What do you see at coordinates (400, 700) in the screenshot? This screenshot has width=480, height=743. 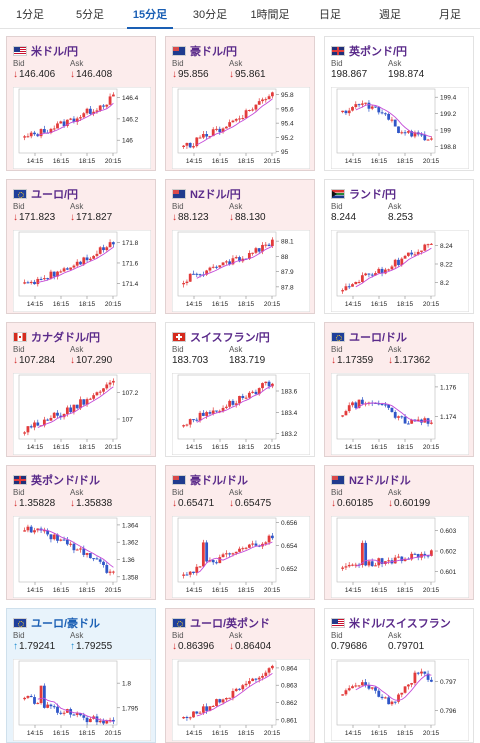 I see `price-chart: 0.797 0.796 14:15 16:15 18:15 20:15` at bounding box center [400, 700].